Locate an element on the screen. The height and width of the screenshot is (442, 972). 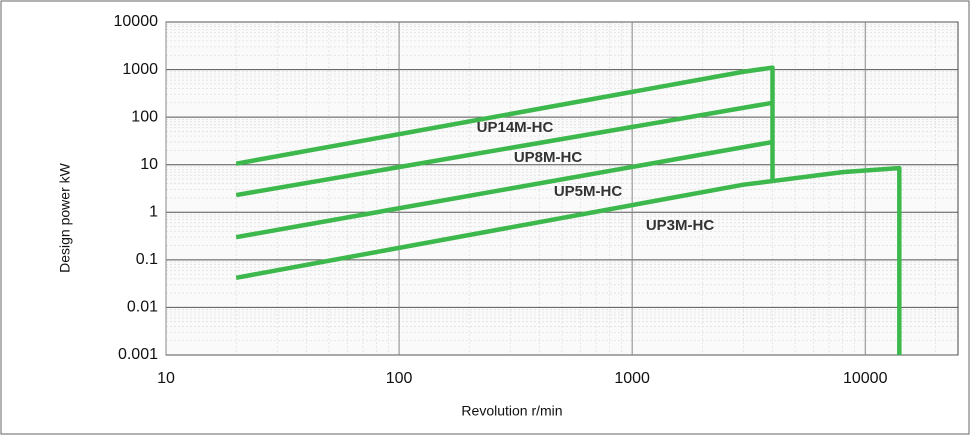
y-tick-label: 1 is located at coordinates (153, 212).